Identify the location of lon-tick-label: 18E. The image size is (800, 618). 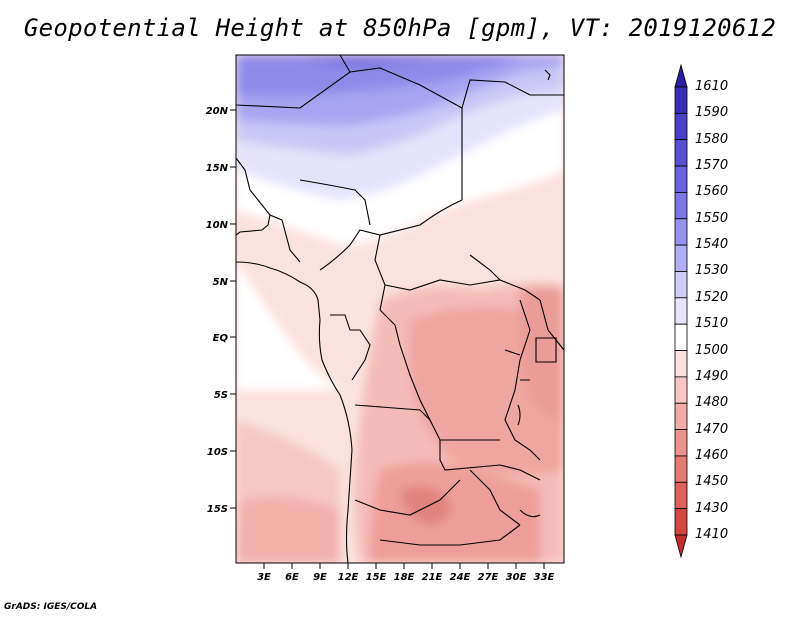
(404, 577).